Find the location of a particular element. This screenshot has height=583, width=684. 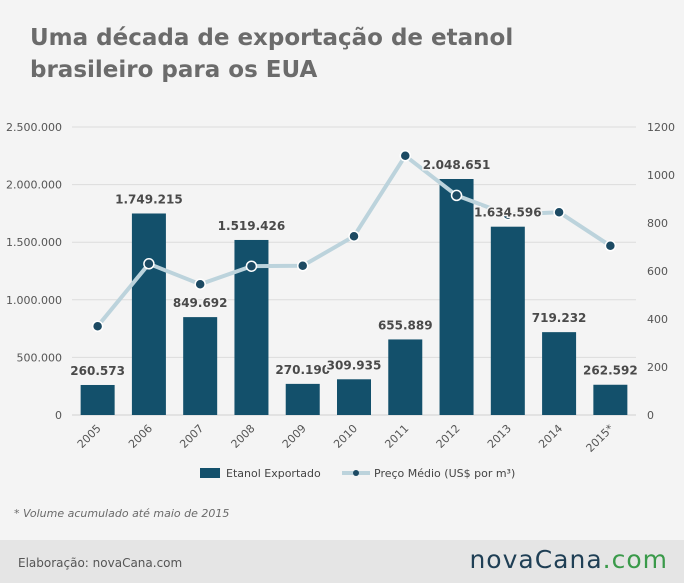

bar-value-label: 655.889 is located at coordinates (405, 325).